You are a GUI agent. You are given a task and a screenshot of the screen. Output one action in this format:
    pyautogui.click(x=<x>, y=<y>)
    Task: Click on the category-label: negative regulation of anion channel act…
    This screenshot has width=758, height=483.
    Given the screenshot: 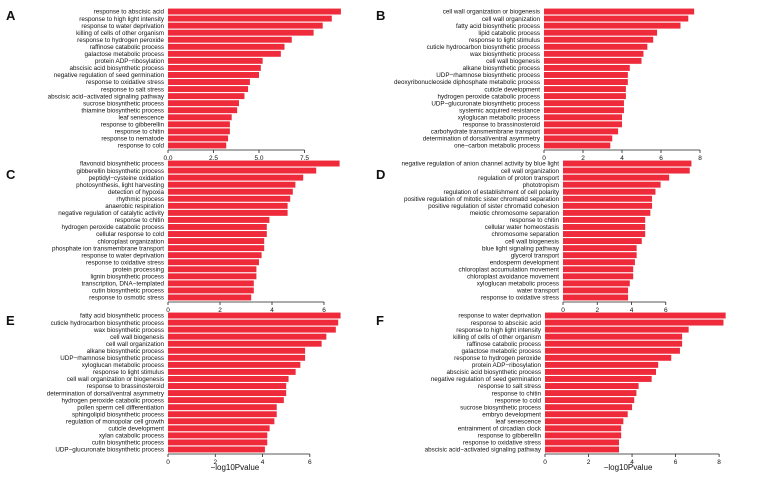 What is the action you would take?
    pyautogui.click(x=480, y=164)
    